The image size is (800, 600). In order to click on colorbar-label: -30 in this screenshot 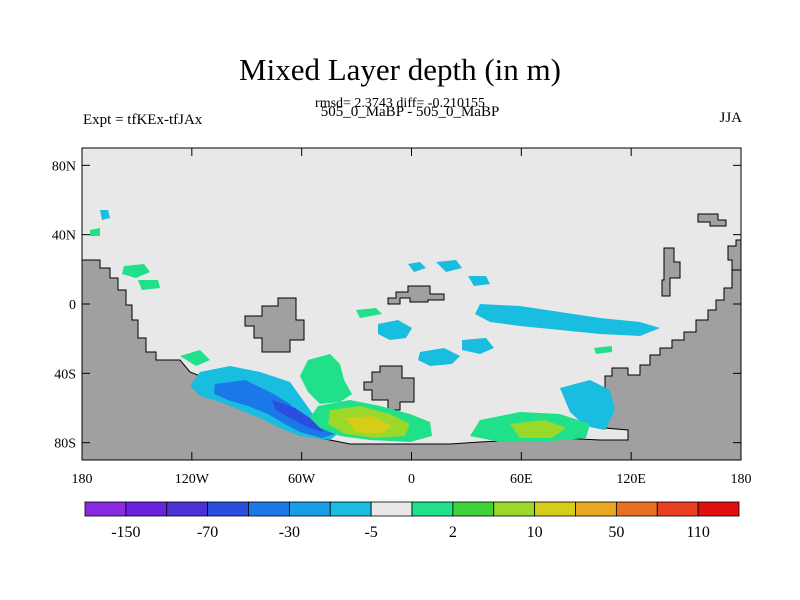, I will do `click(289, 532)`.